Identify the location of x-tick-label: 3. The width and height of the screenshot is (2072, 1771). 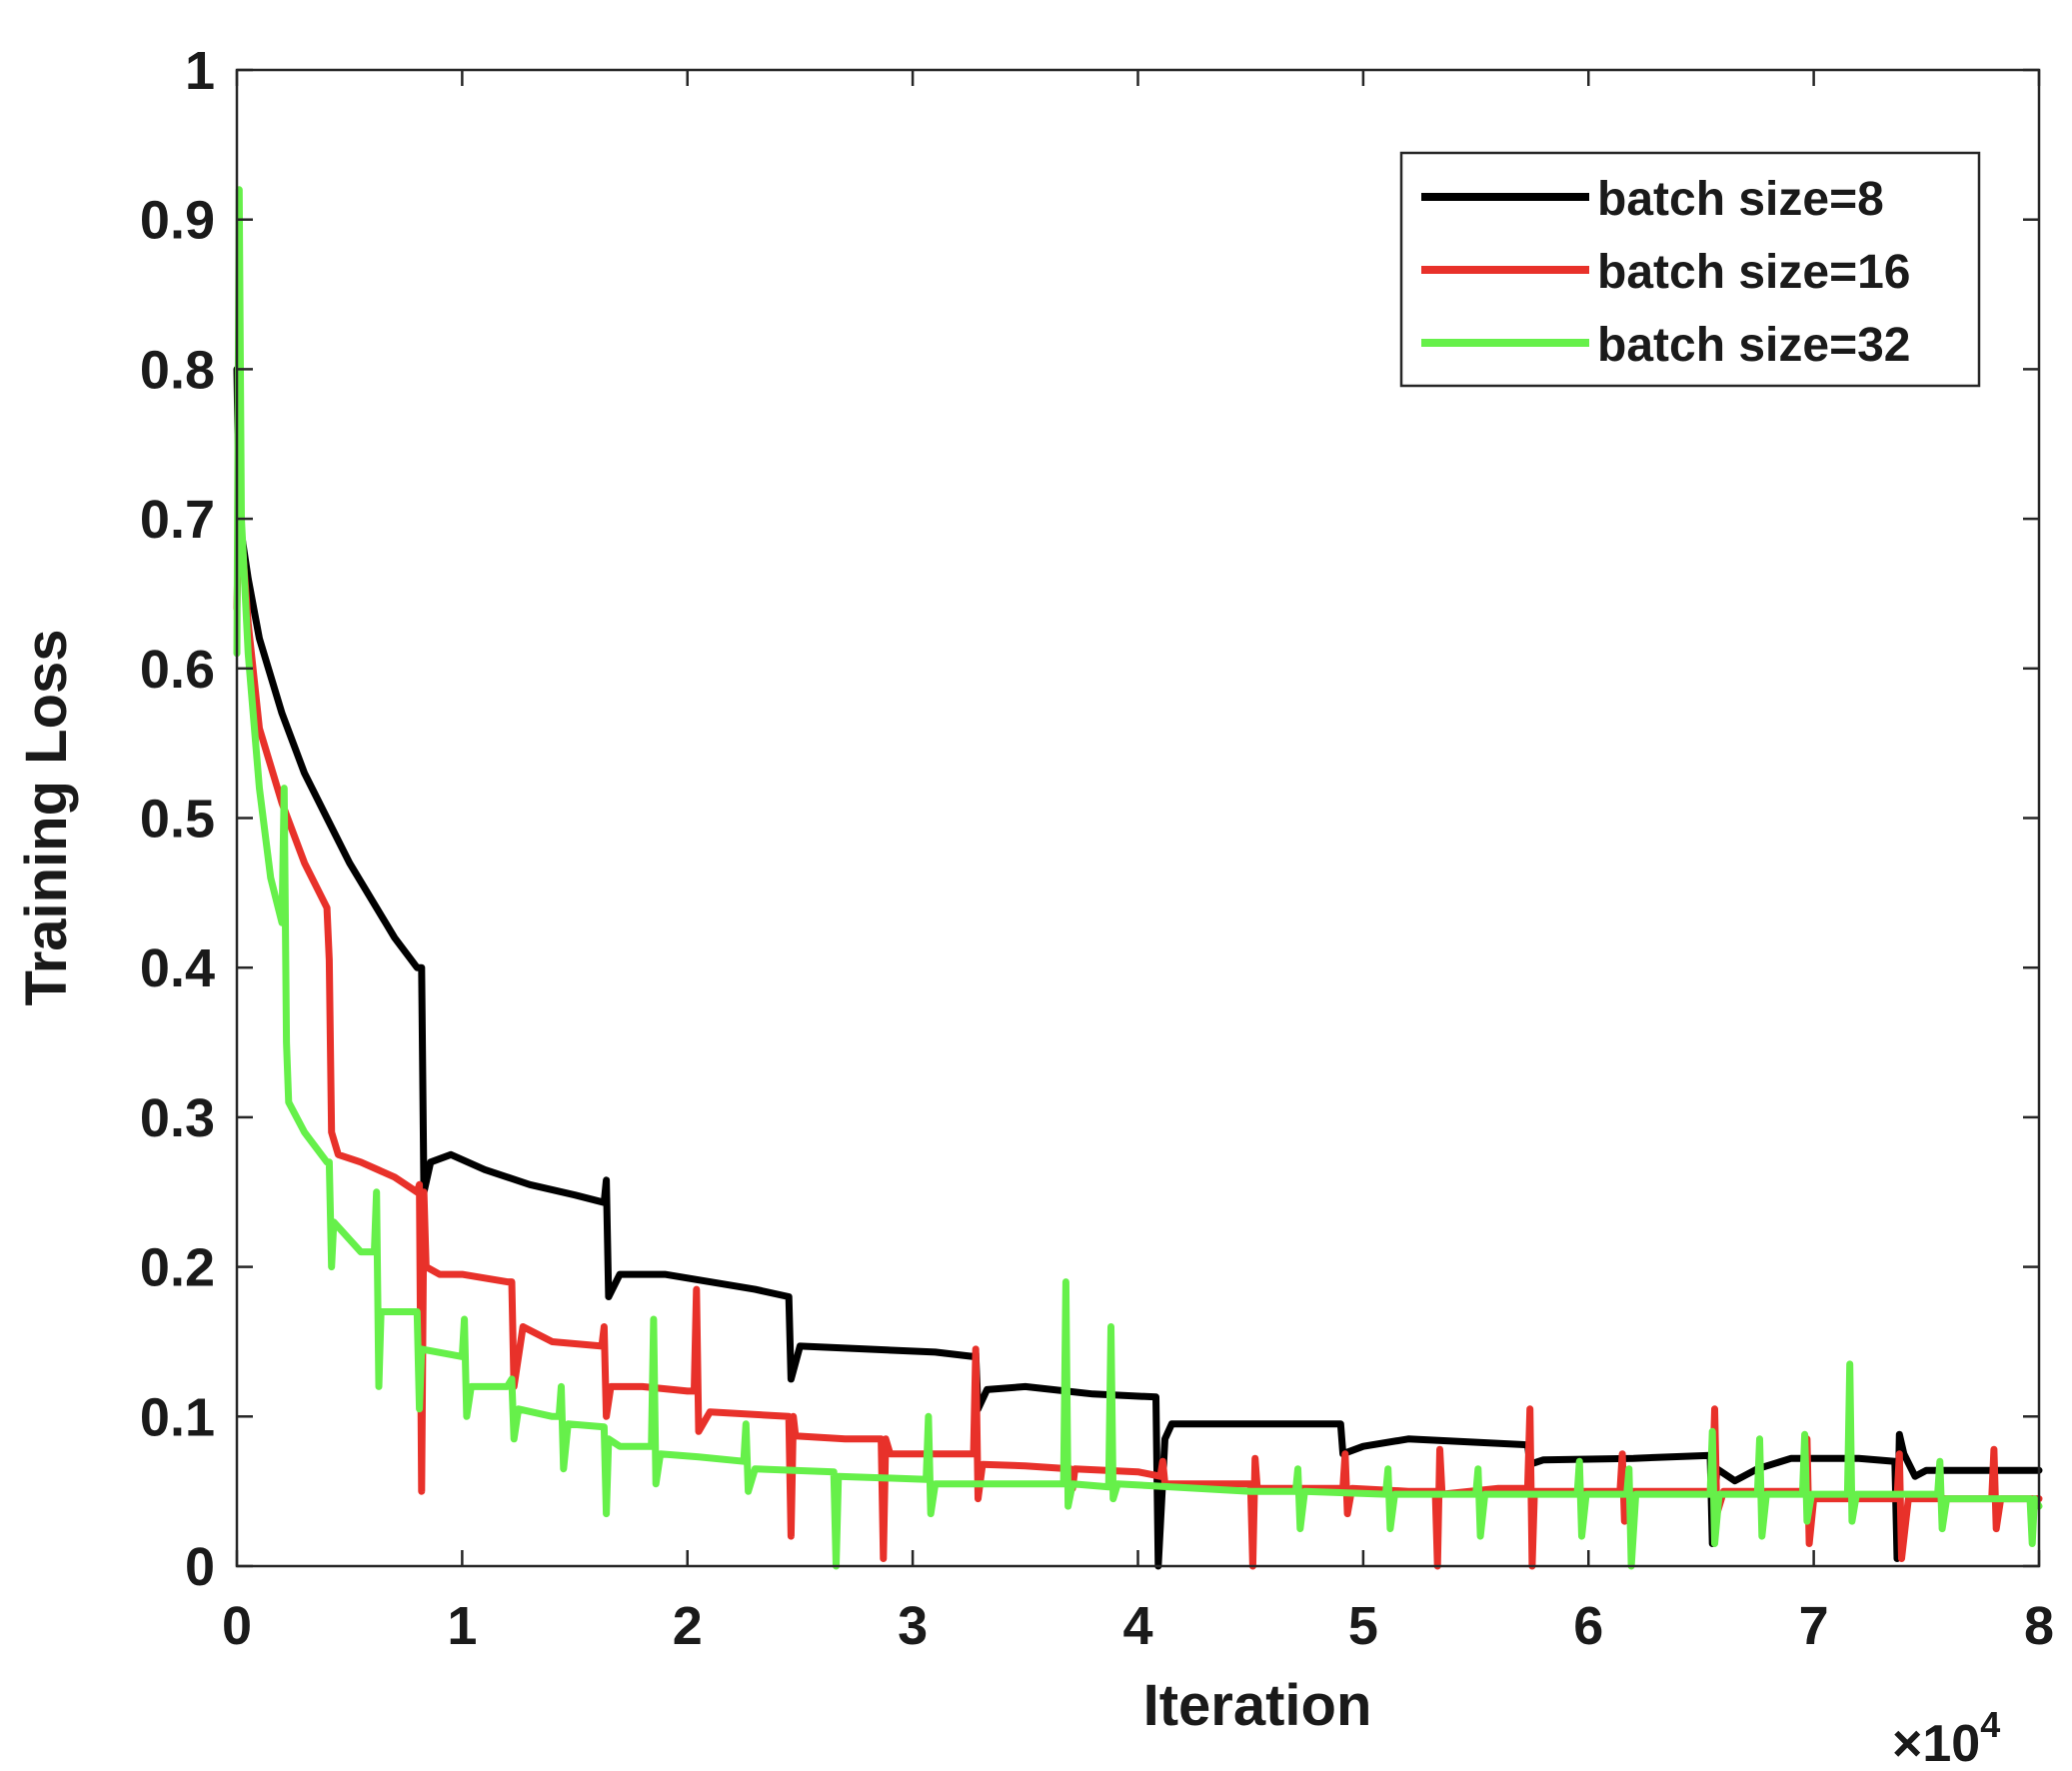
(913, 1626).